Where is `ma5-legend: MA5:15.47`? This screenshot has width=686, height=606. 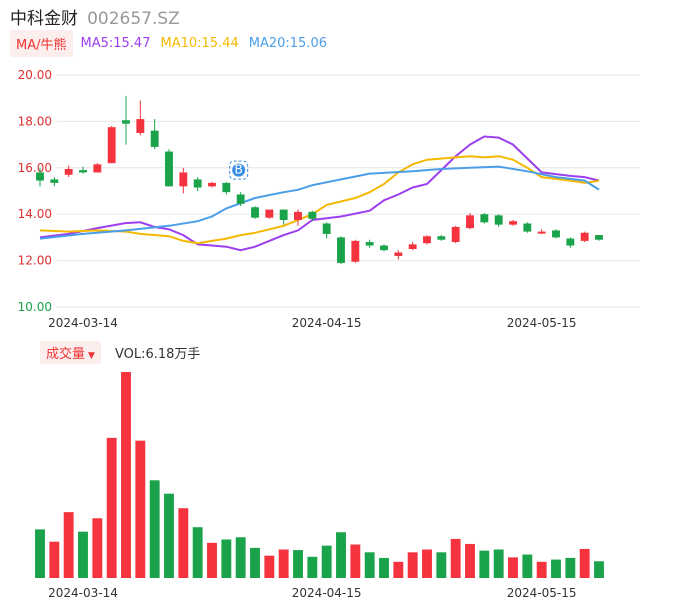 ma5-legend: MA5:15.47 is located at coordinates (115, 43).